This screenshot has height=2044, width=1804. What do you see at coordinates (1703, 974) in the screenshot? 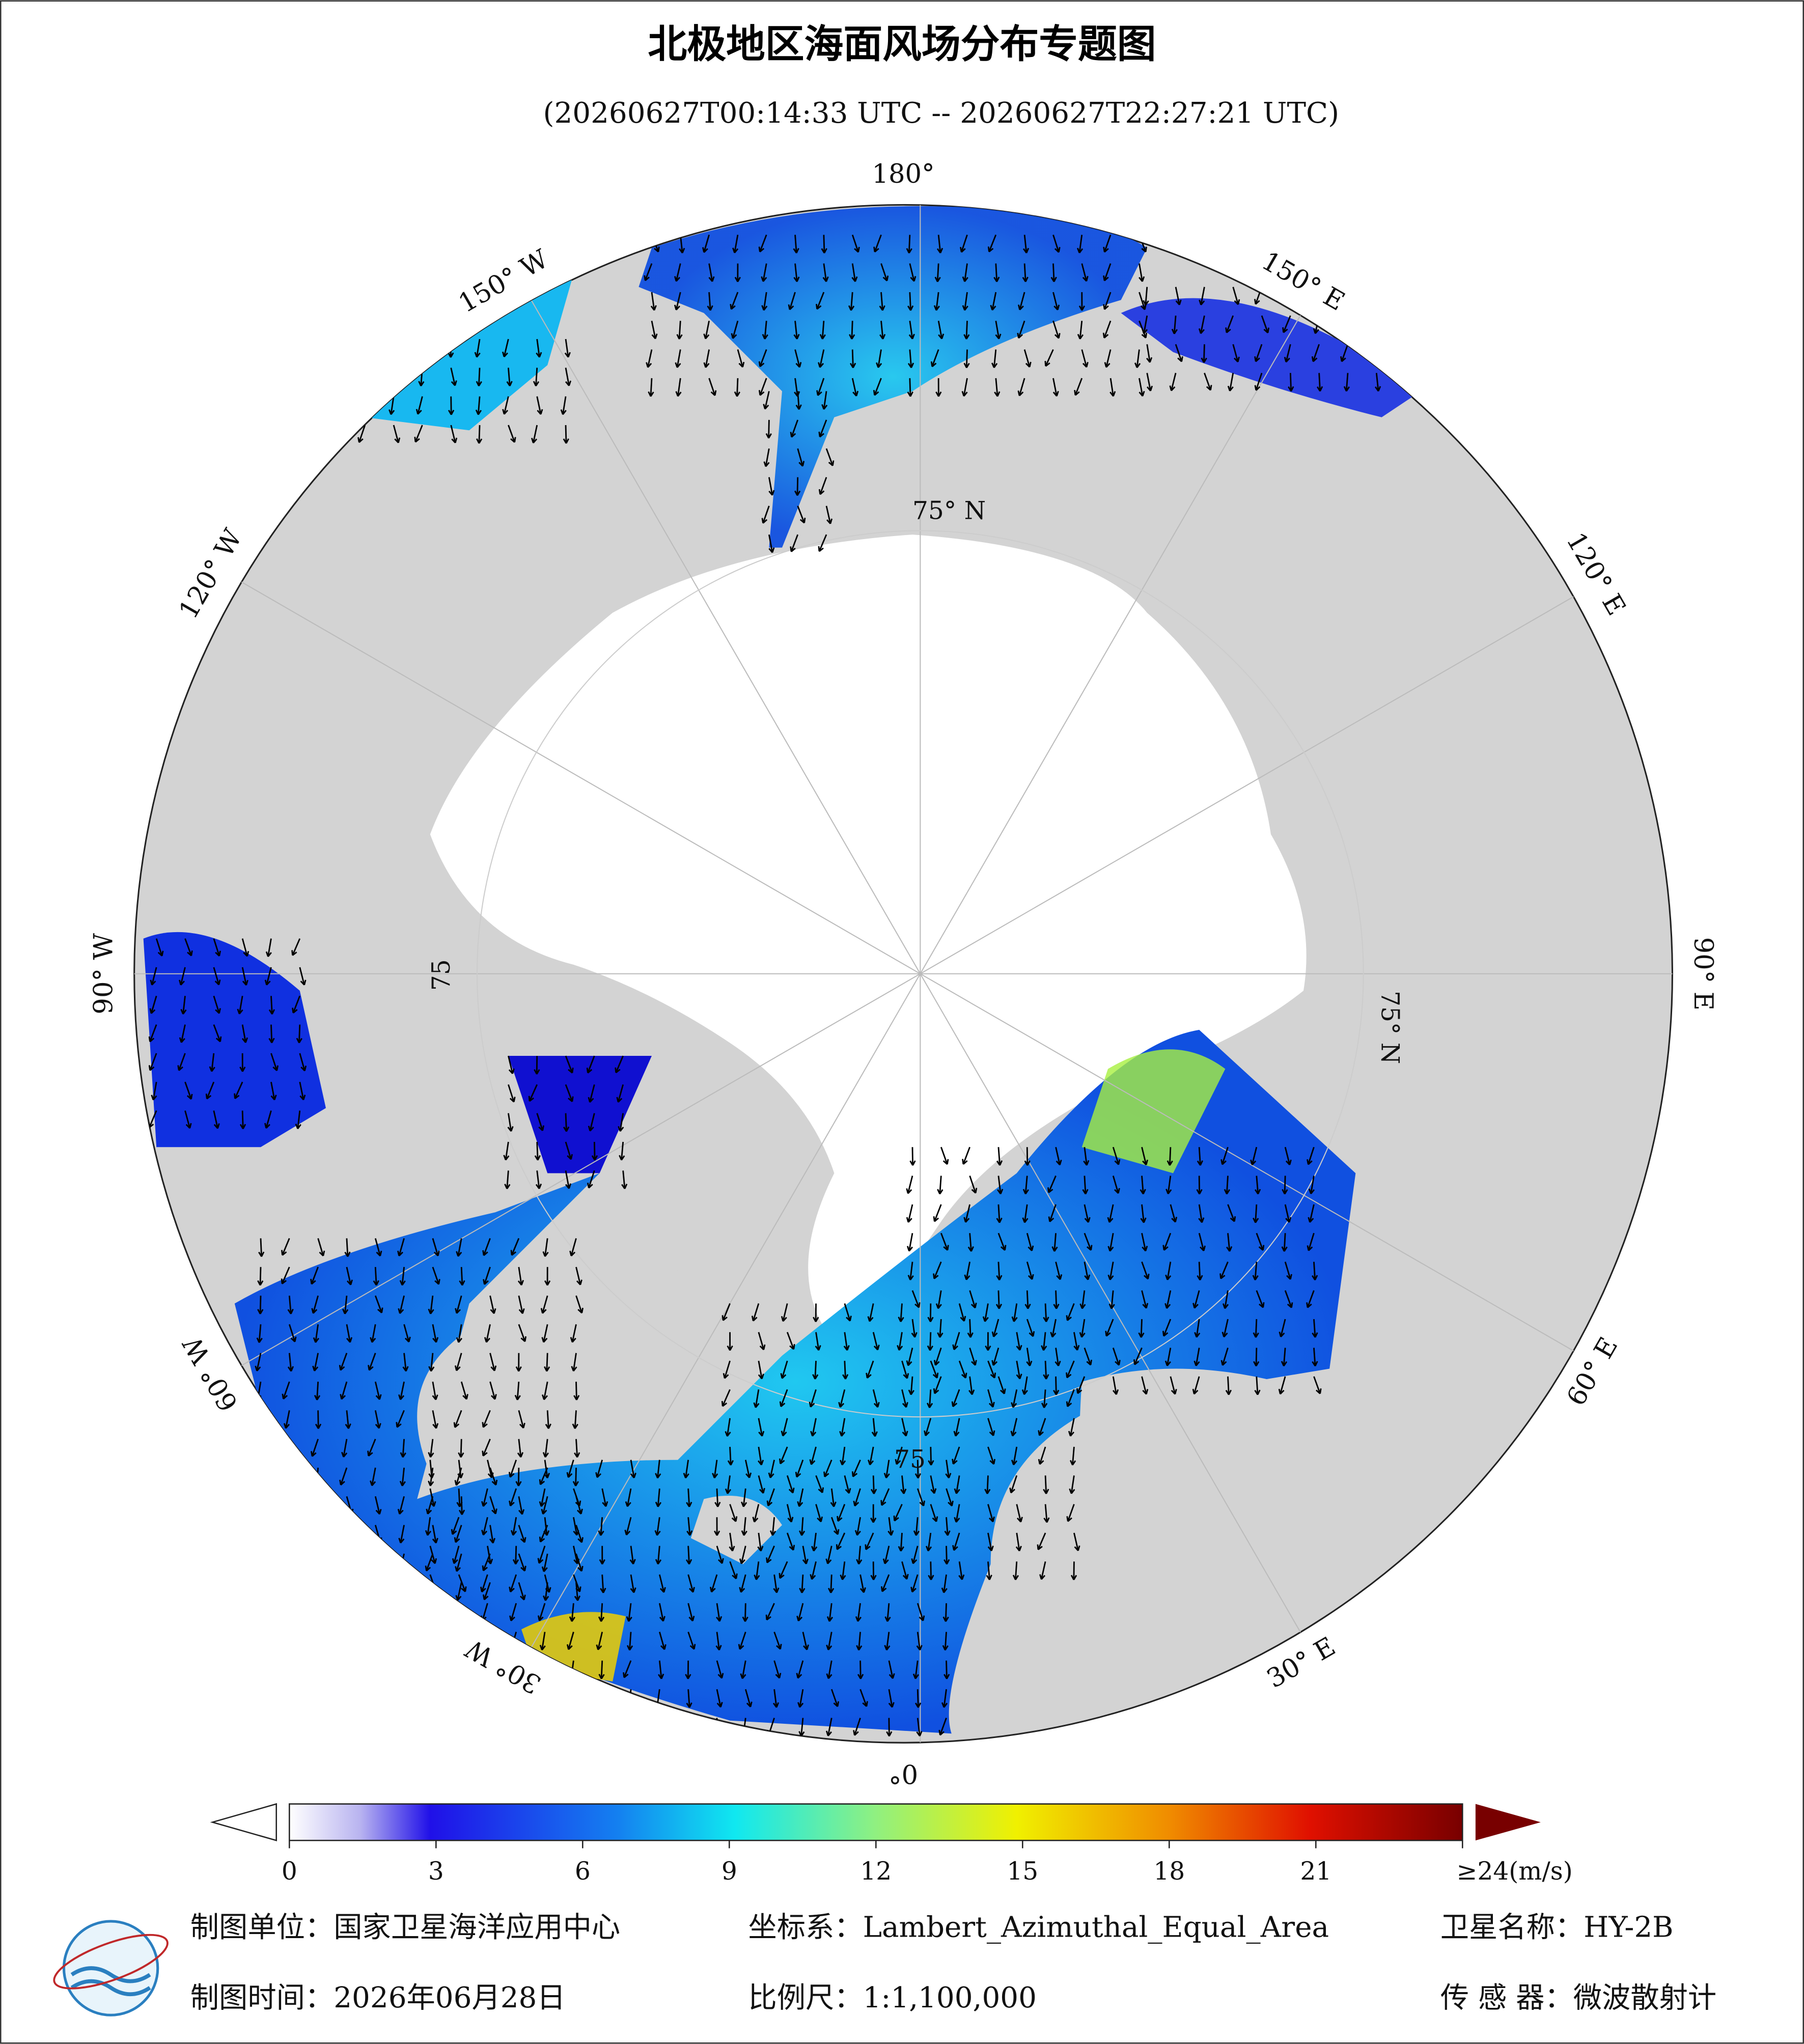
I see `lon-label: 90° E` at bounding box center [1703, 974].